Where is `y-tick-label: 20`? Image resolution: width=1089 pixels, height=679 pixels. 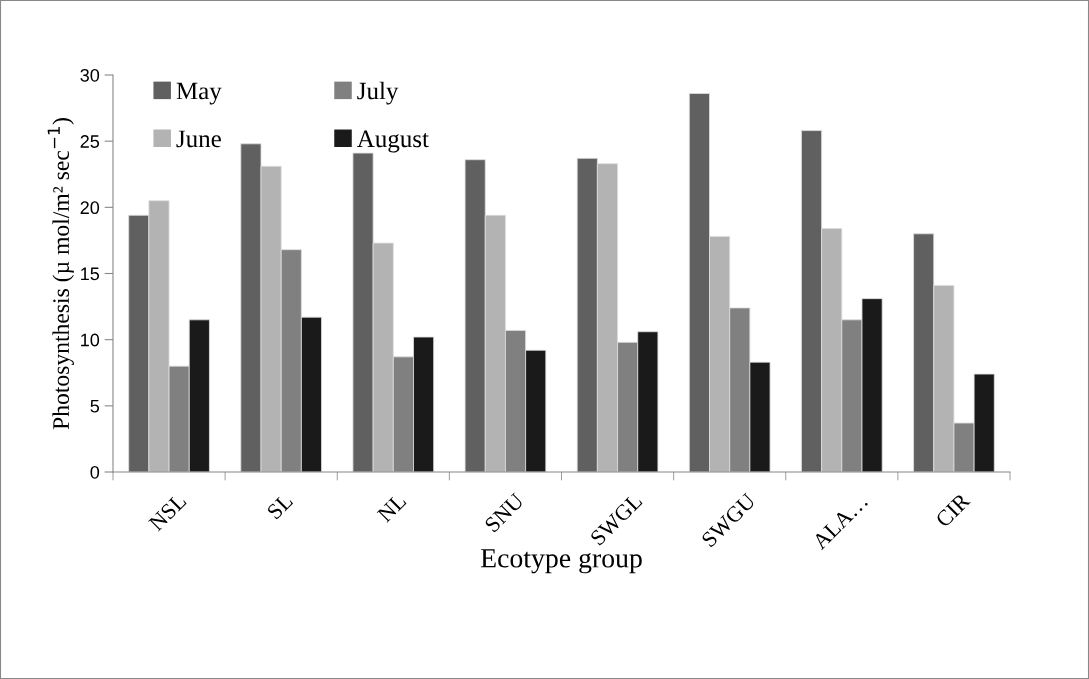
y-tick-label: 20 is located at coordinates (90, 208).